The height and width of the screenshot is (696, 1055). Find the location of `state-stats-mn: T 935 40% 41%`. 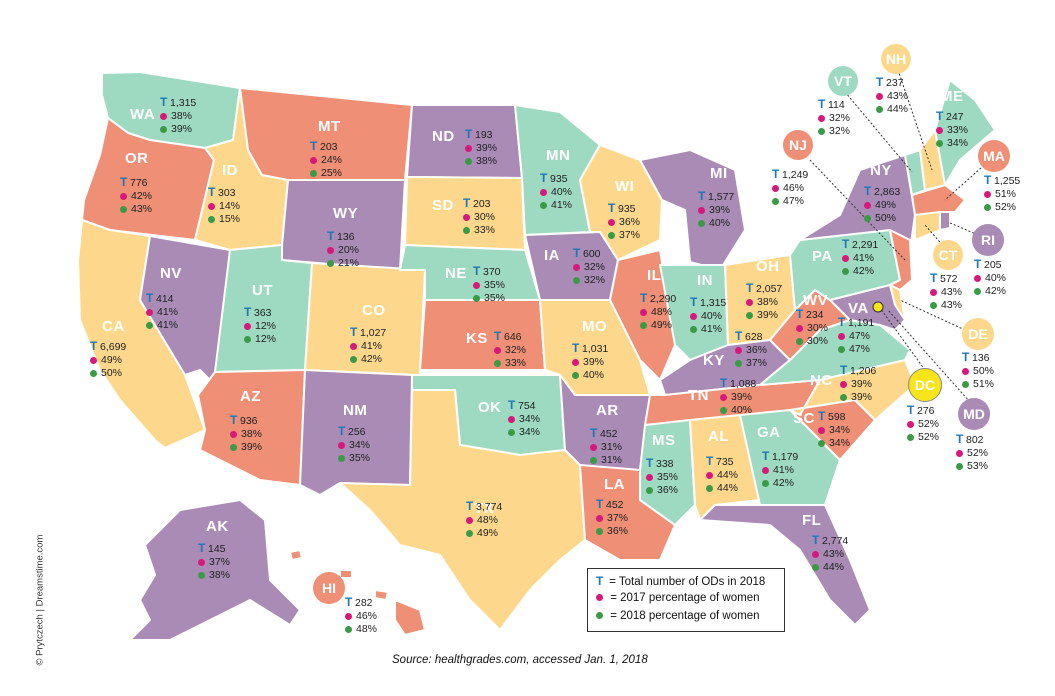

state-stats-mn: T 935 40% 41% is located at coordinates (556, 192).